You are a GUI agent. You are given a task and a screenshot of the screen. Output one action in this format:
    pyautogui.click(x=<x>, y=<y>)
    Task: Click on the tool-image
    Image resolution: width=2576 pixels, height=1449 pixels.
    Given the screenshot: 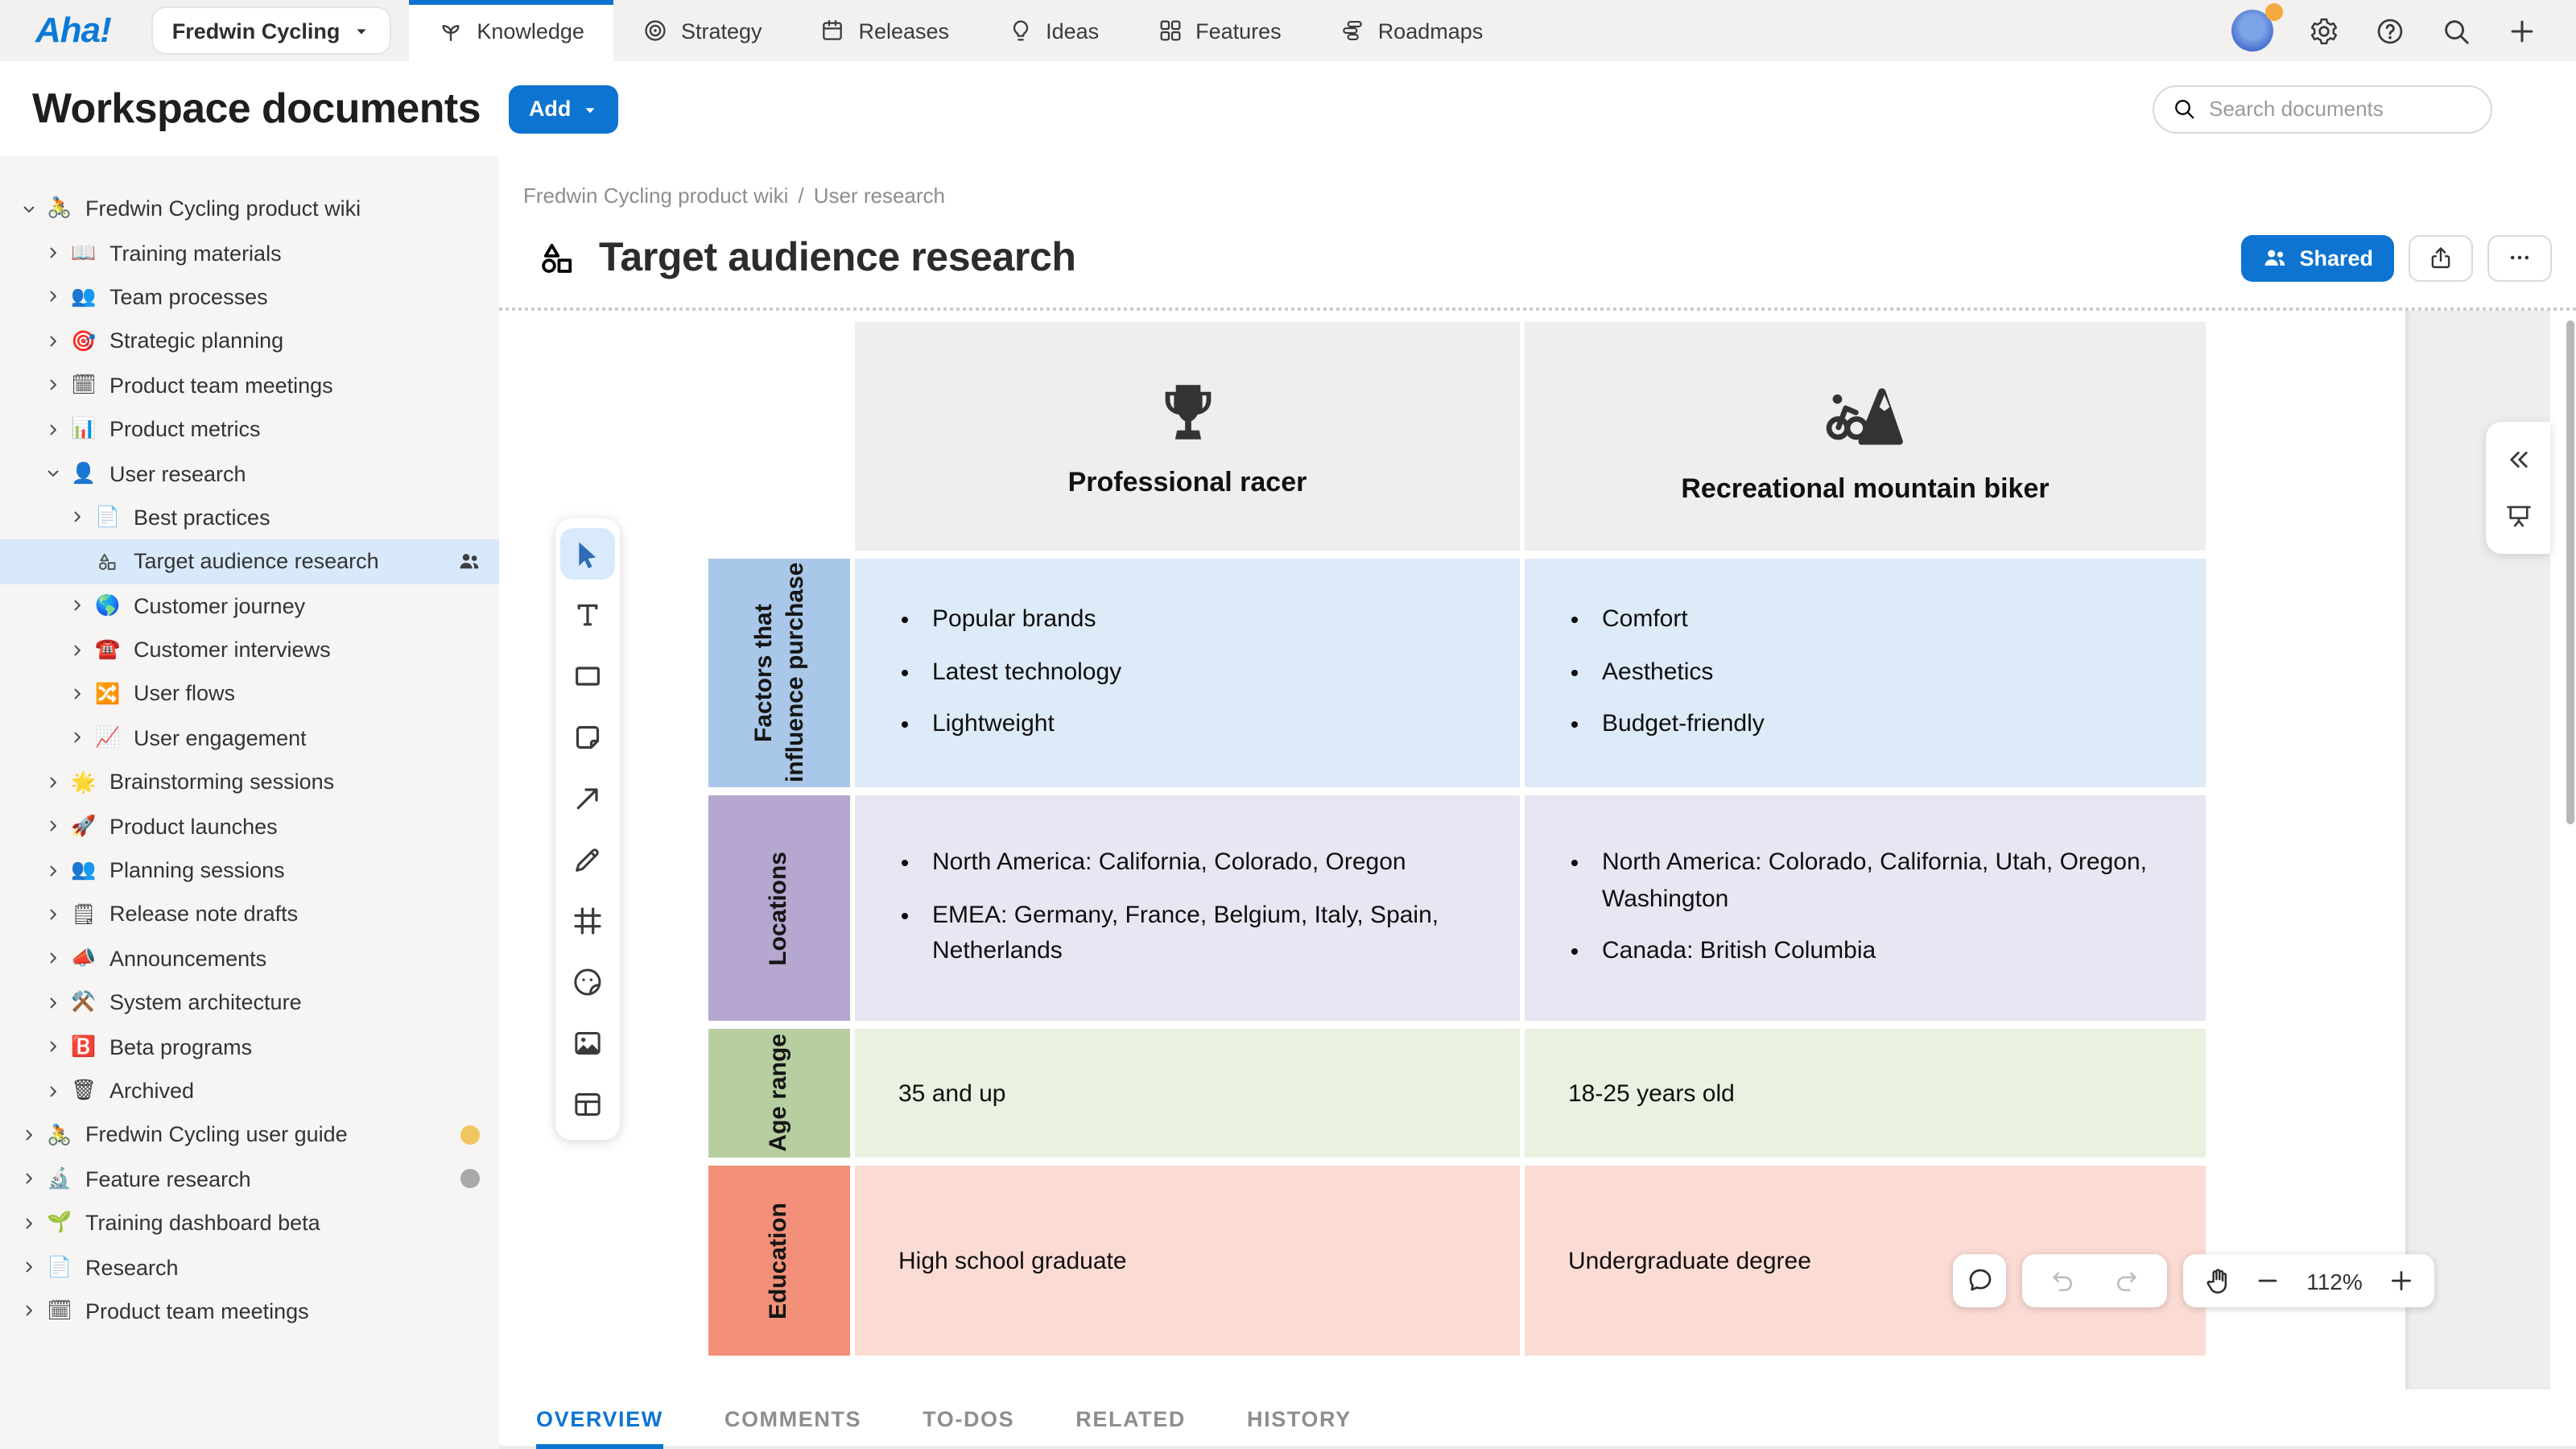 What is the action you would take?
    pyautogui.click(x=587, y=1043)
    